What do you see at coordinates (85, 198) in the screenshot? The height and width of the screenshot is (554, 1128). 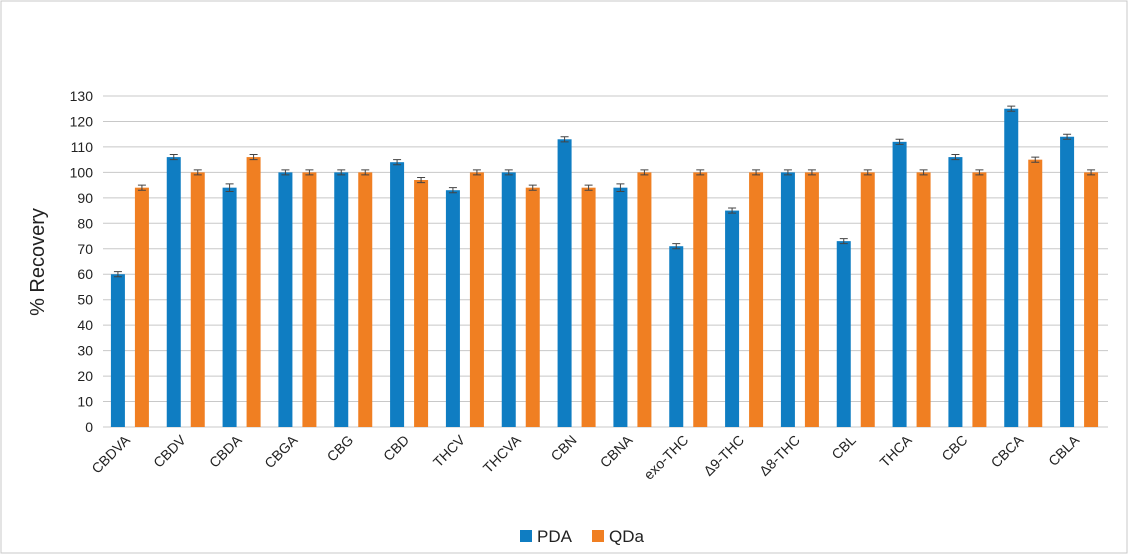 I see `y-tick-label: 90` at bounding box center [85, 198].